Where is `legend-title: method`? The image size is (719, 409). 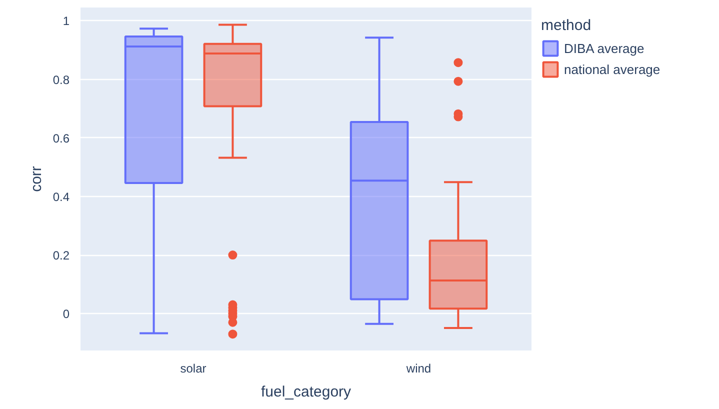 legend-title: method is located at coordinates (566, 25).